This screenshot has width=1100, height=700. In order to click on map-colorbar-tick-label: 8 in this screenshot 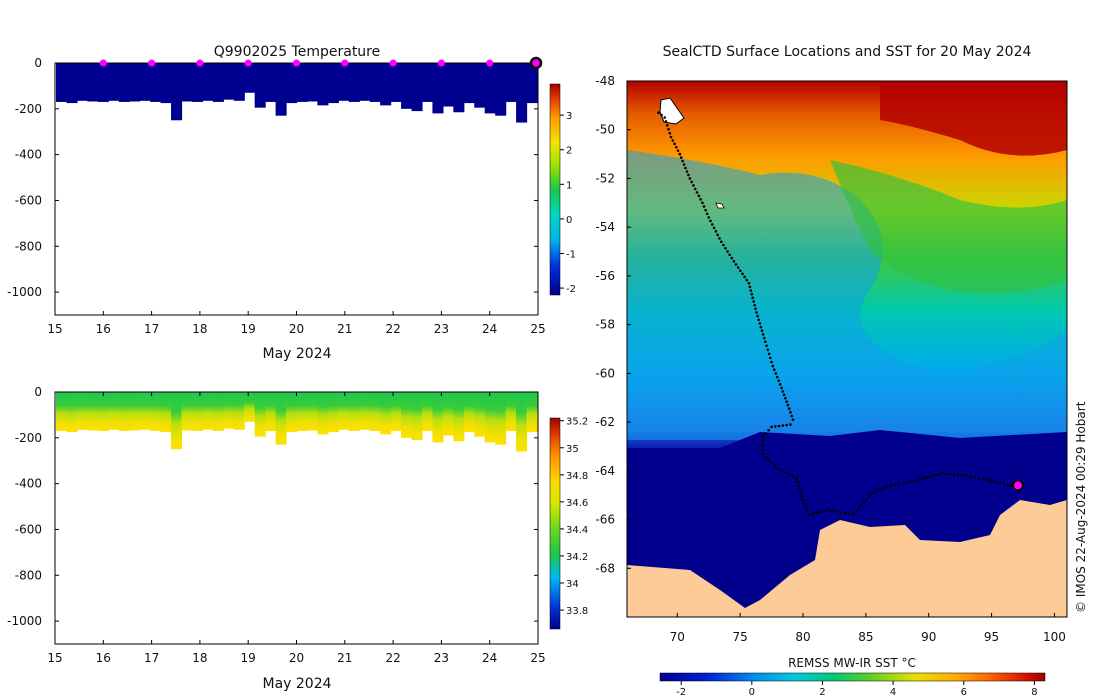, I will do `click(1034, 692)`.